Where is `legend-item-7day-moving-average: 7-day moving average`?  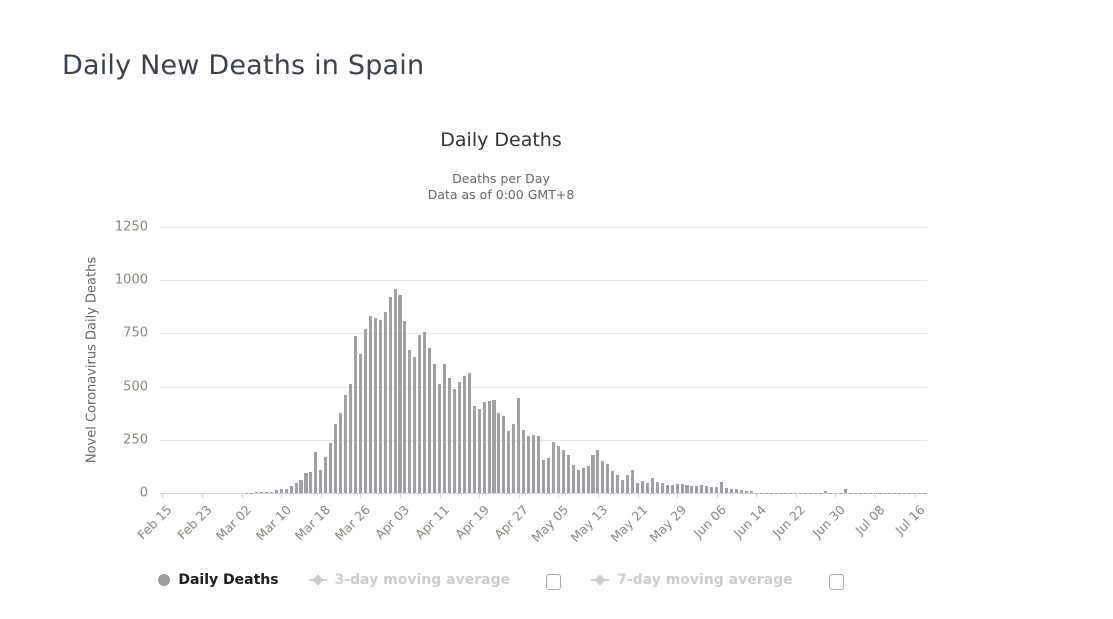
legend-item-7day-moving-average: 7-day moving average is located at coordinates (692, 580).